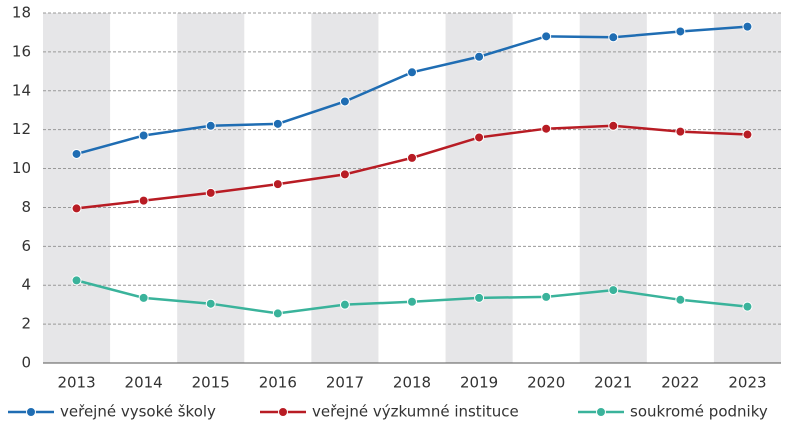 This screenshot has width=787, height=427. What do you see at coordinates (345, 383) in the screenshot?
I see `x-tick-label: 2017` at bounding box center [345, 383].